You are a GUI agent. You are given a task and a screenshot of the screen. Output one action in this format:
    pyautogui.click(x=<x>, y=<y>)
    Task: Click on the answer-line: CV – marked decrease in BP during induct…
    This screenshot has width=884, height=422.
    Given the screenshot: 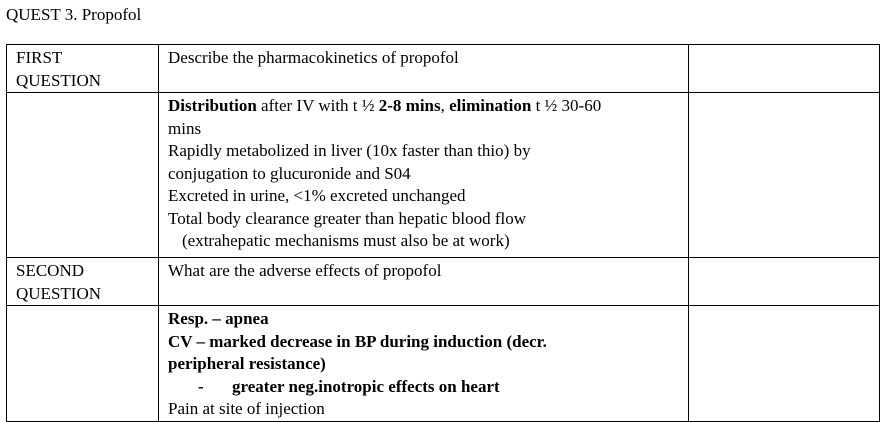 What is the action you would take?
    pyautogui.click(x=357, y=341)
    